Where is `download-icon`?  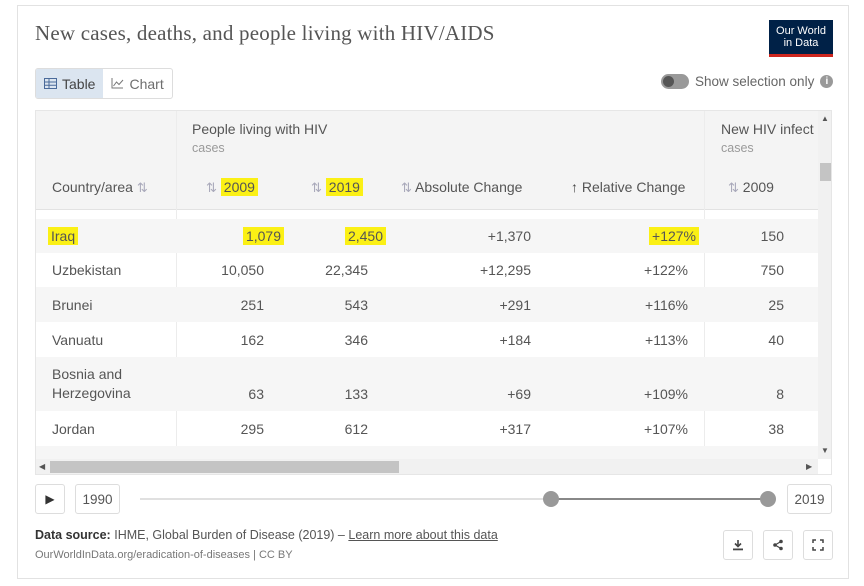
download-icon is located at coordinates (738, 545).